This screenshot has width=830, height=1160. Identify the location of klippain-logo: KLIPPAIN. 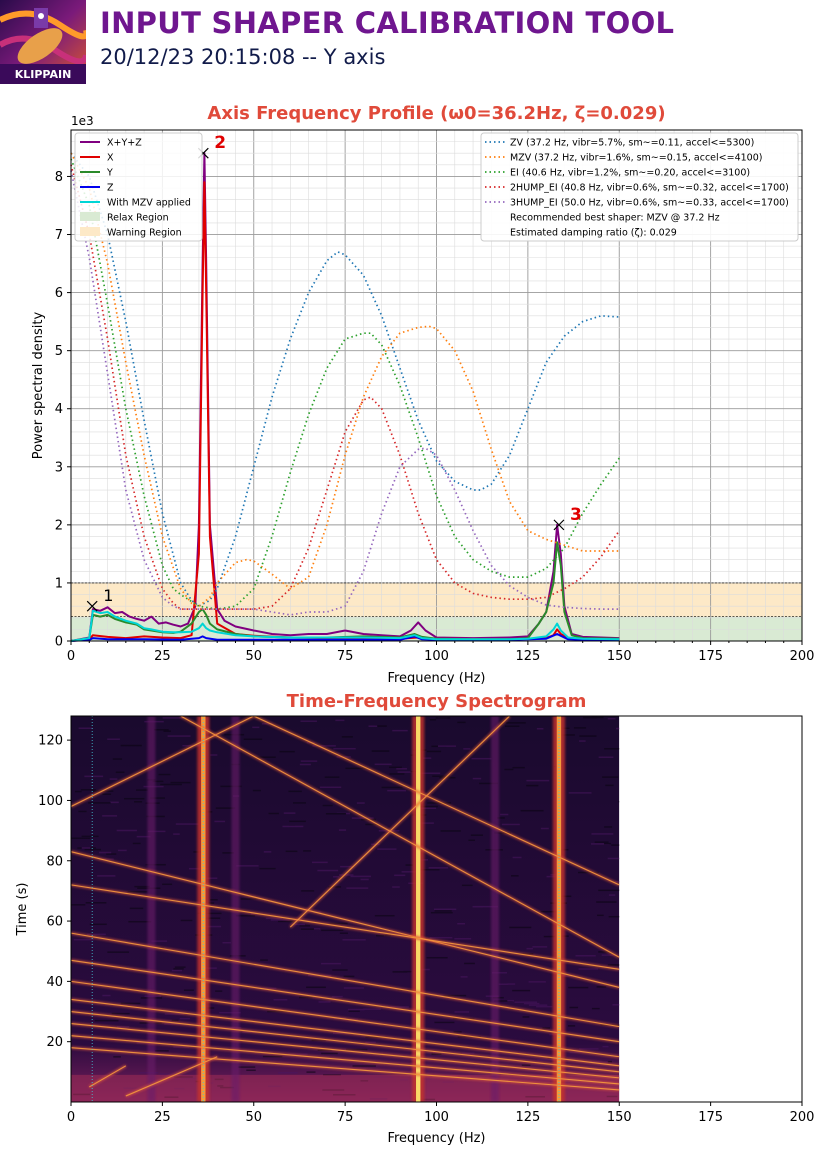
(43, 42).